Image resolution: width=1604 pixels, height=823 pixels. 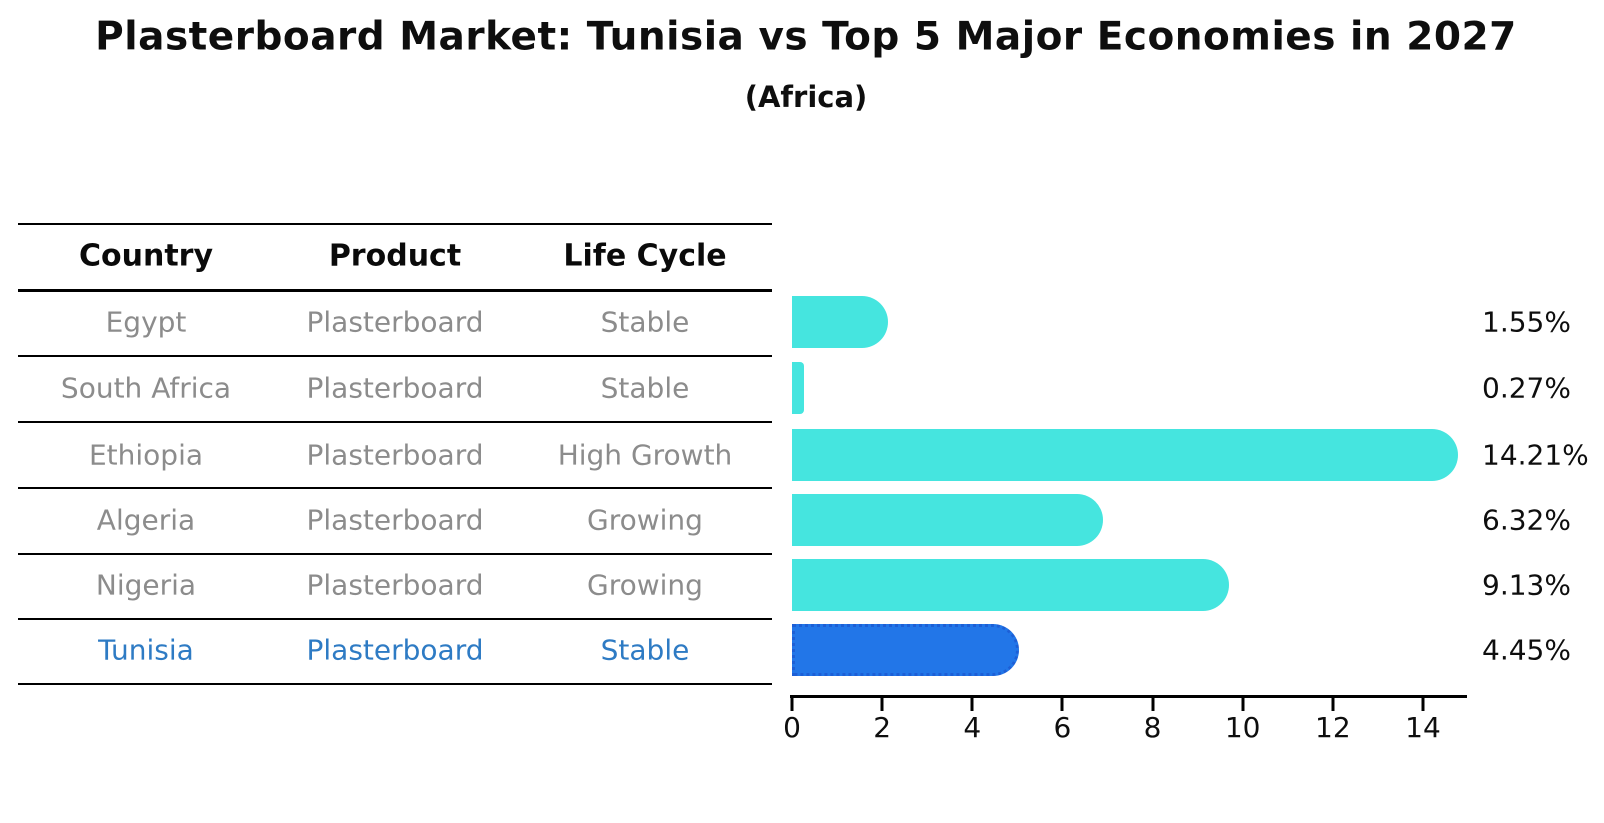 What do you see at coordinates (146, 388) in the screenshot?
I see `cell-country: South Africa` at bounding box center [146, 388].